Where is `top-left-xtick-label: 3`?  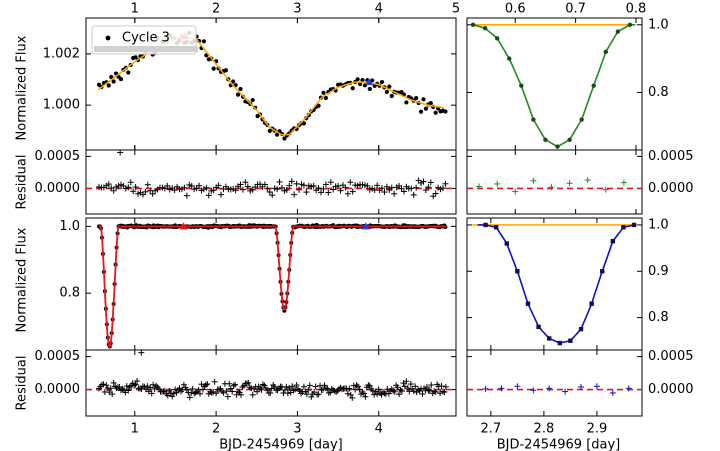
top-left-xtick-label: 3 is located at coordinates (297, 9).